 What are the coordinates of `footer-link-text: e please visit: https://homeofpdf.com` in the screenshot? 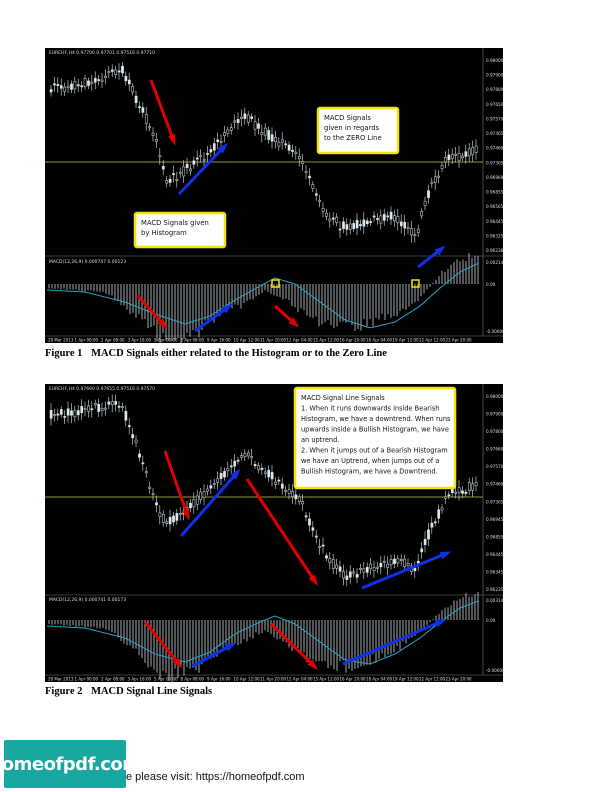 It's located at (215, 777).